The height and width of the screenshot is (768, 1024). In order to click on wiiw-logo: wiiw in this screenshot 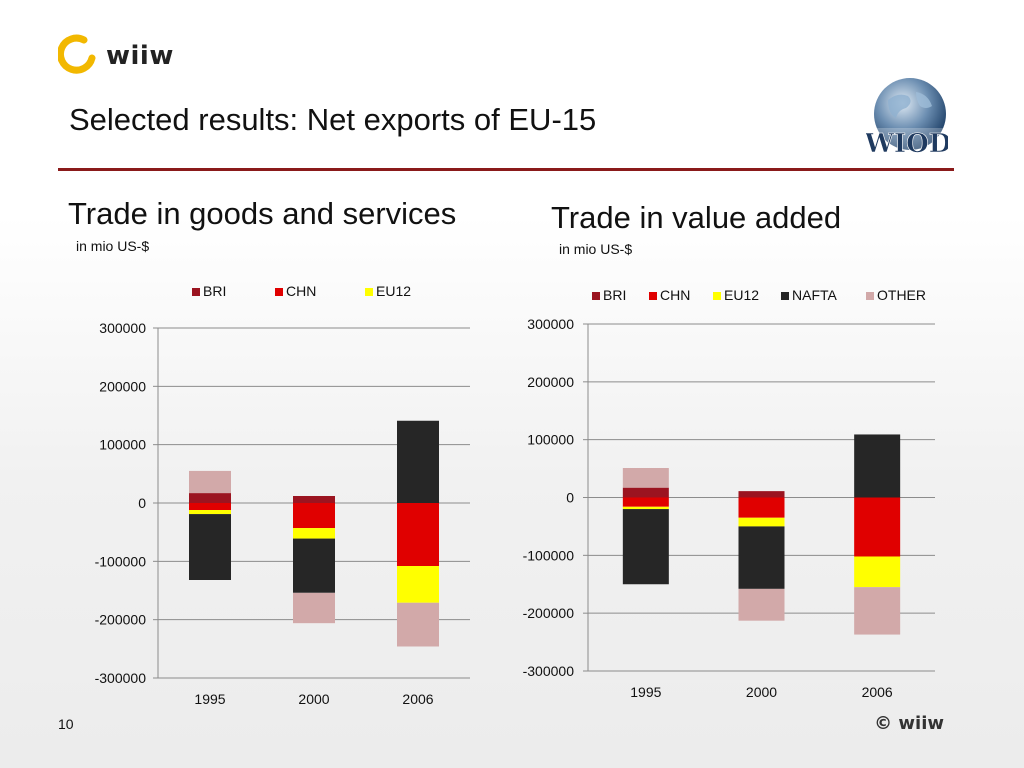, I will do `click(116, 56)`.